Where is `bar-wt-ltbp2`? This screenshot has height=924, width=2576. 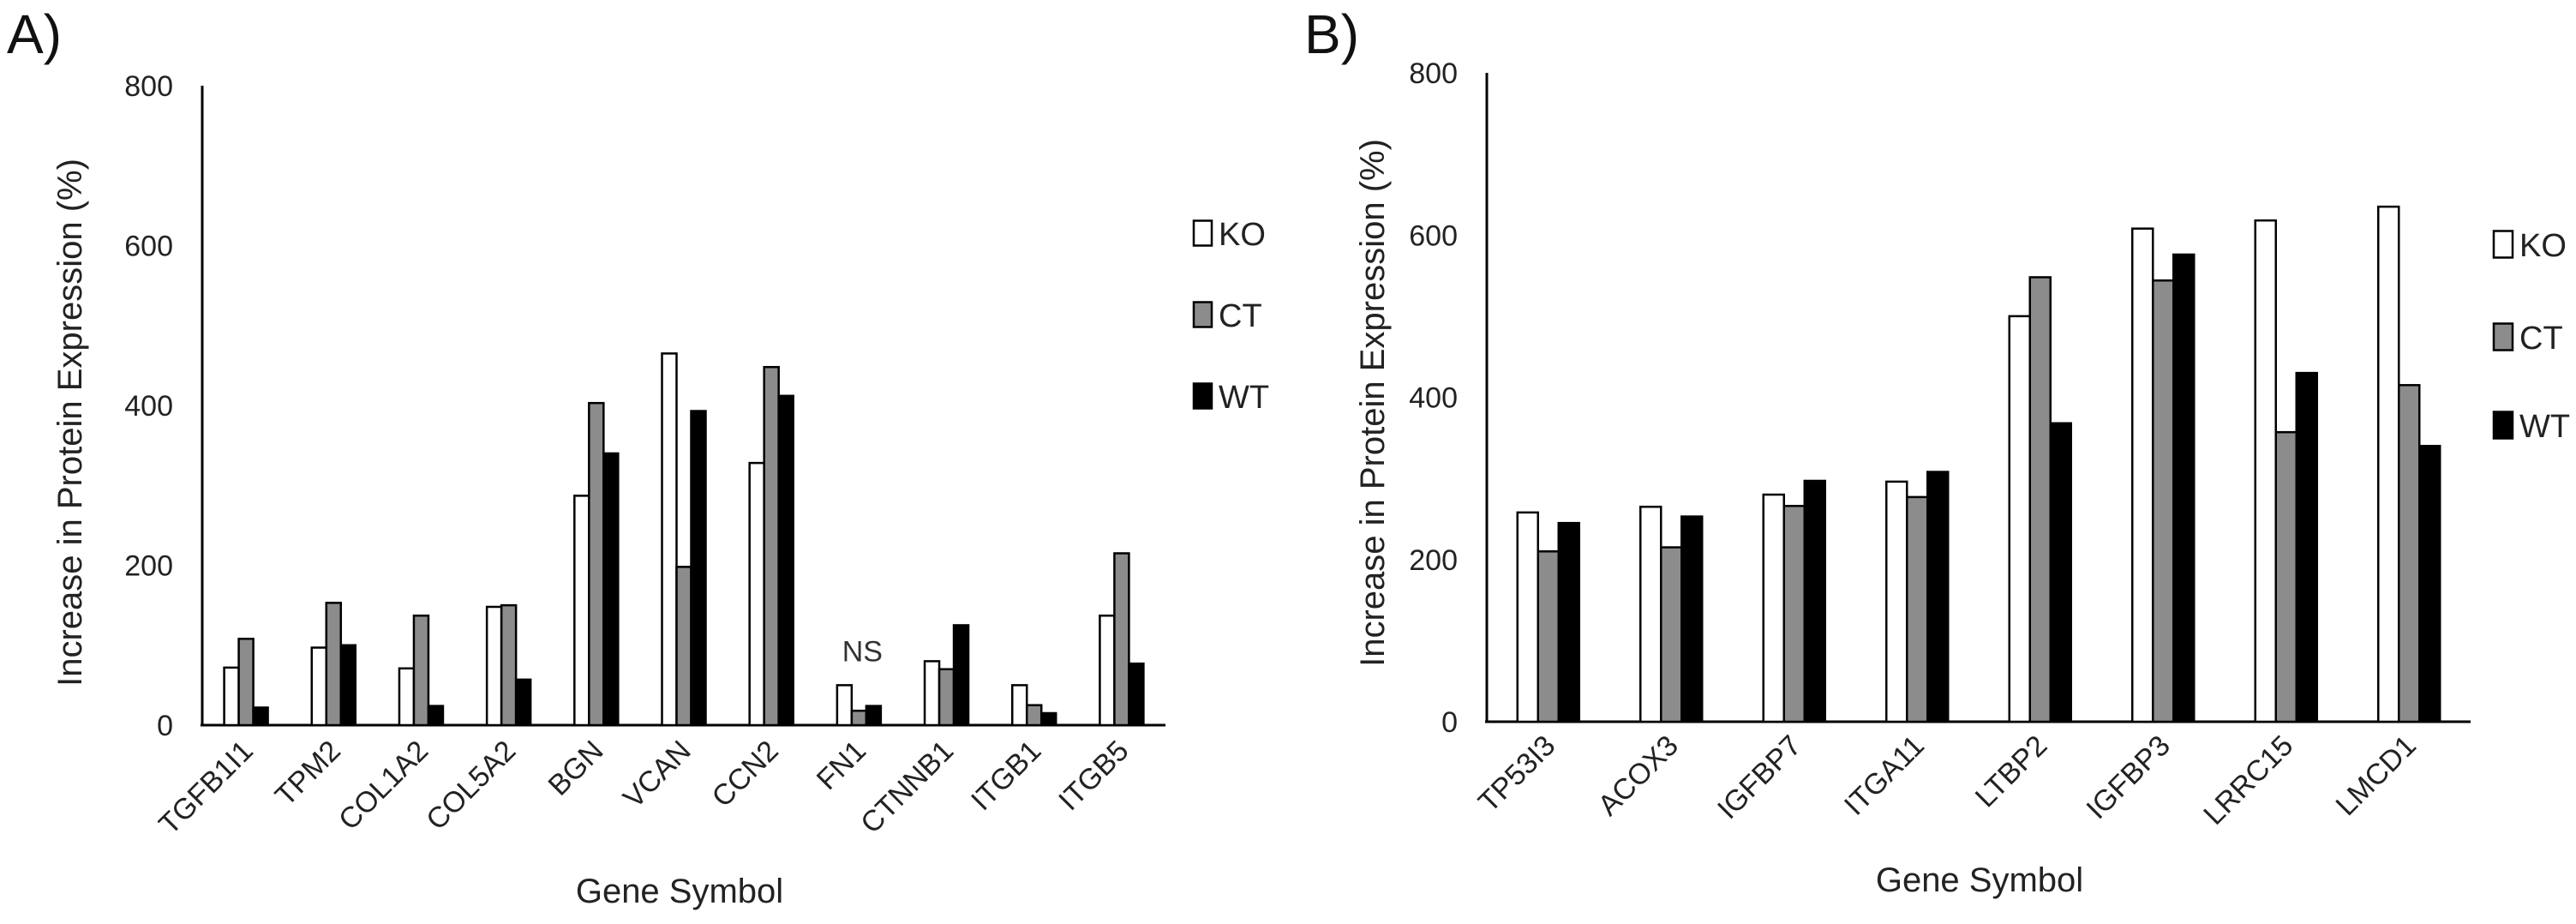 bar-wt-ltbp2 is located at coordinates (2060, 572).